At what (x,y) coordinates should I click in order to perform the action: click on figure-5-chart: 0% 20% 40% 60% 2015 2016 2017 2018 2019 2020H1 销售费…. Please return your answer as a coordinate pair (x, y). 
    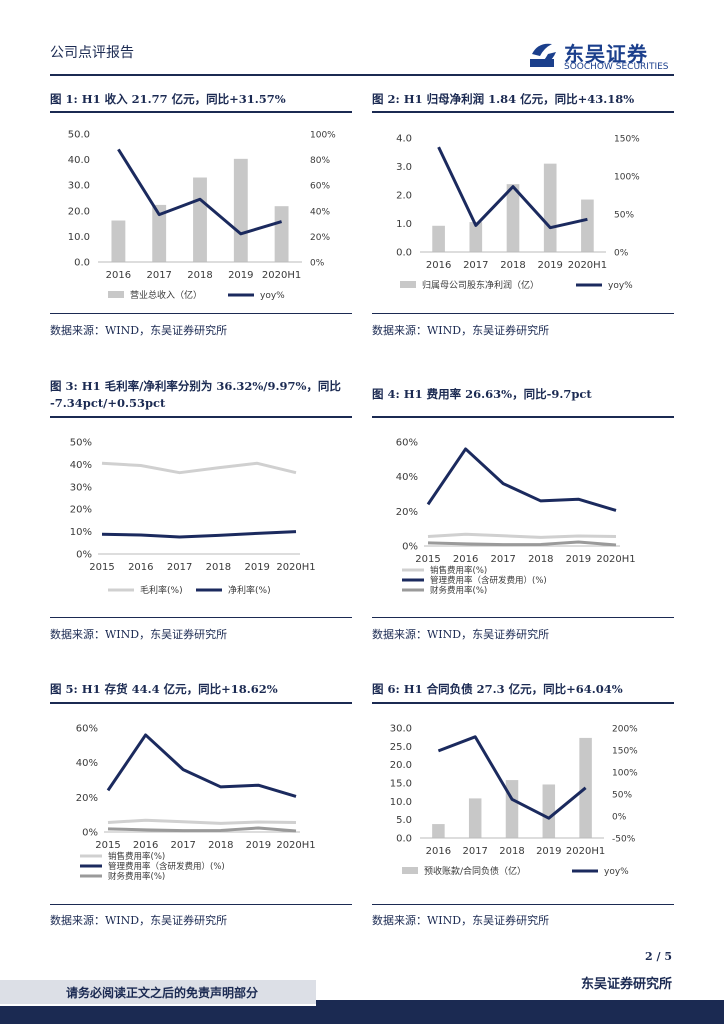
    Looking at the image, I should click on (201, 803).